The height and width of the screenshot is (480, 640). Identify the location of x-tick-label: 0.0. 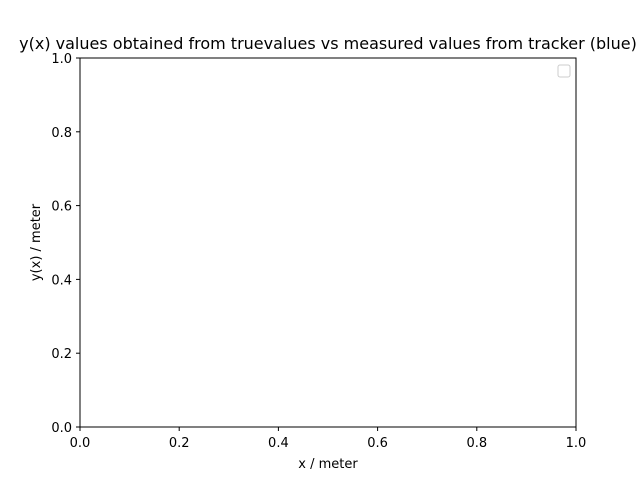
(80, 443).